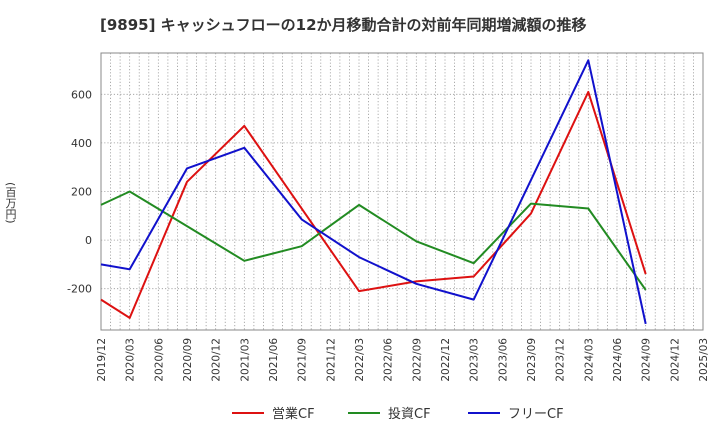  I want to click on x-tick-label: 2023/06, so click(503, 360).